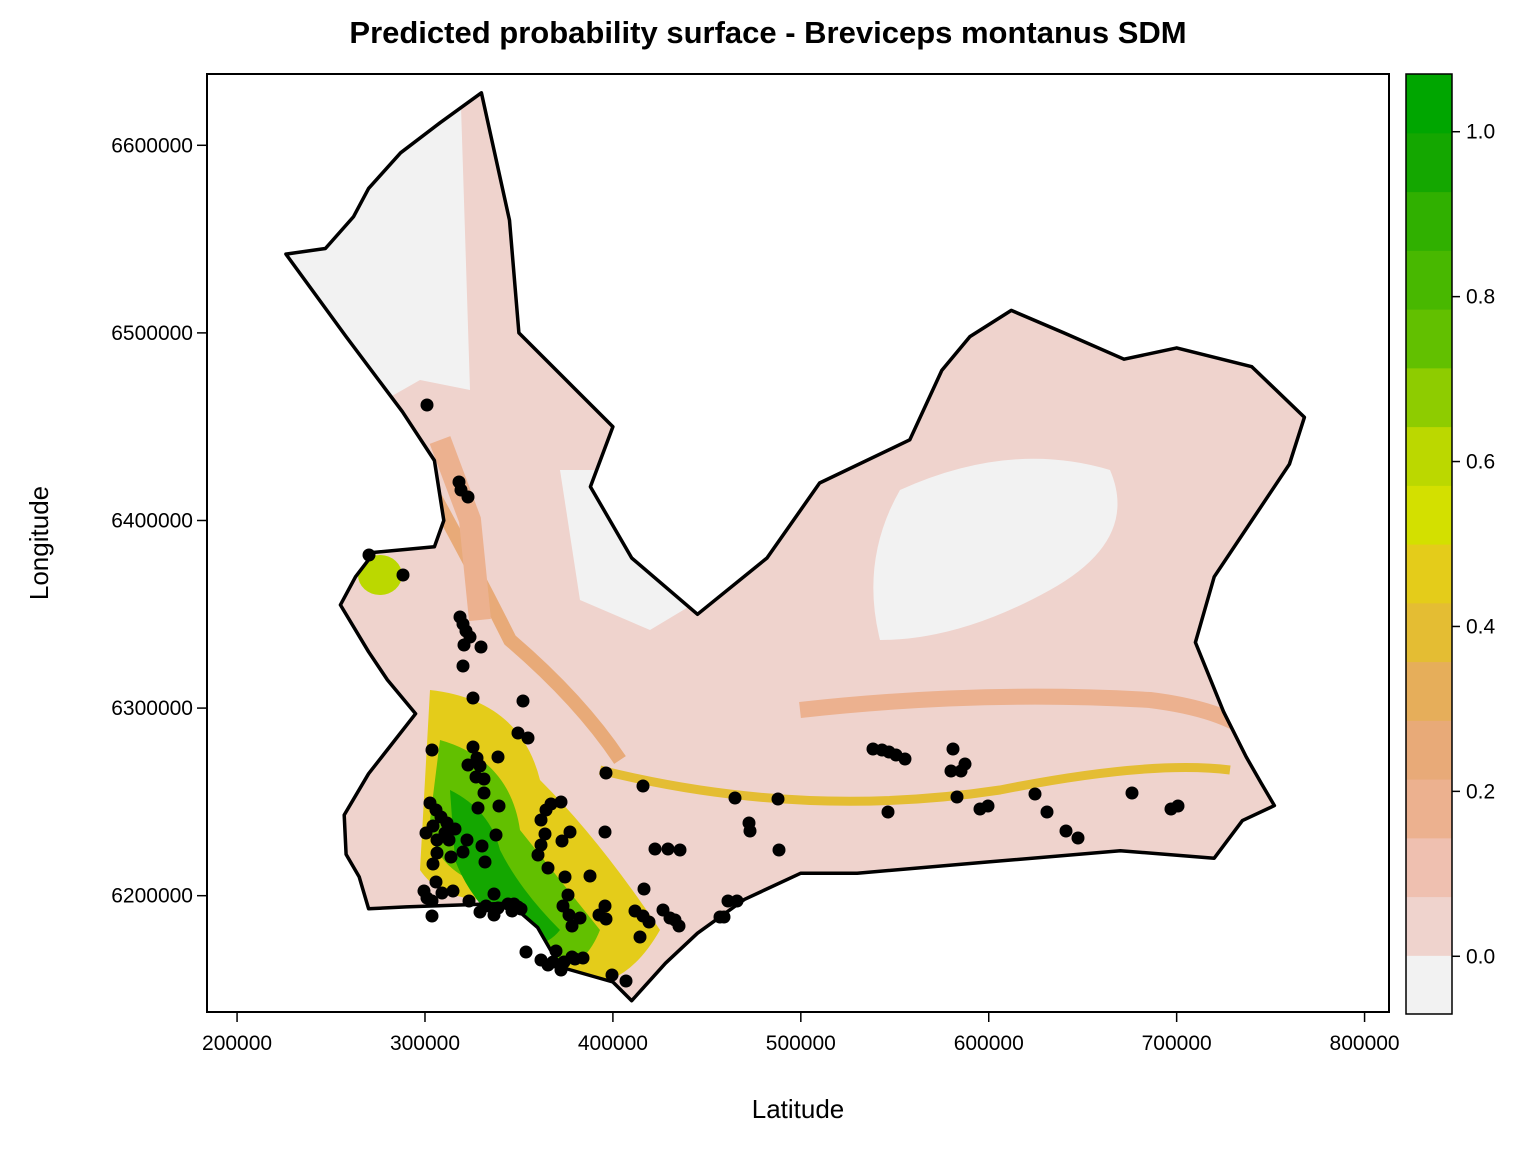  Describe the element at coordinates (237, 1043) in the screenshot. I see `x-tick-label: 200000` at that location.